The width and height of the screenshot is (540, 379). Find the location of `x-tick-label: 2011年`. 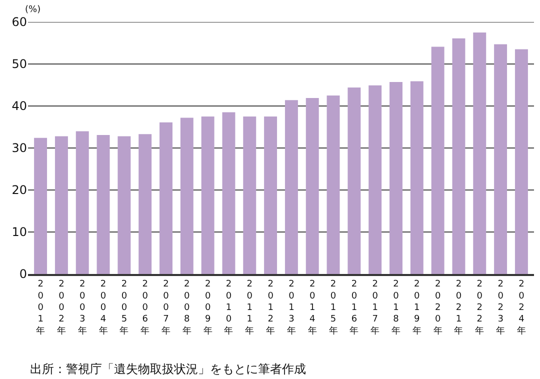

x-tick-label: 2011年 is located at coordinates (249, 308).